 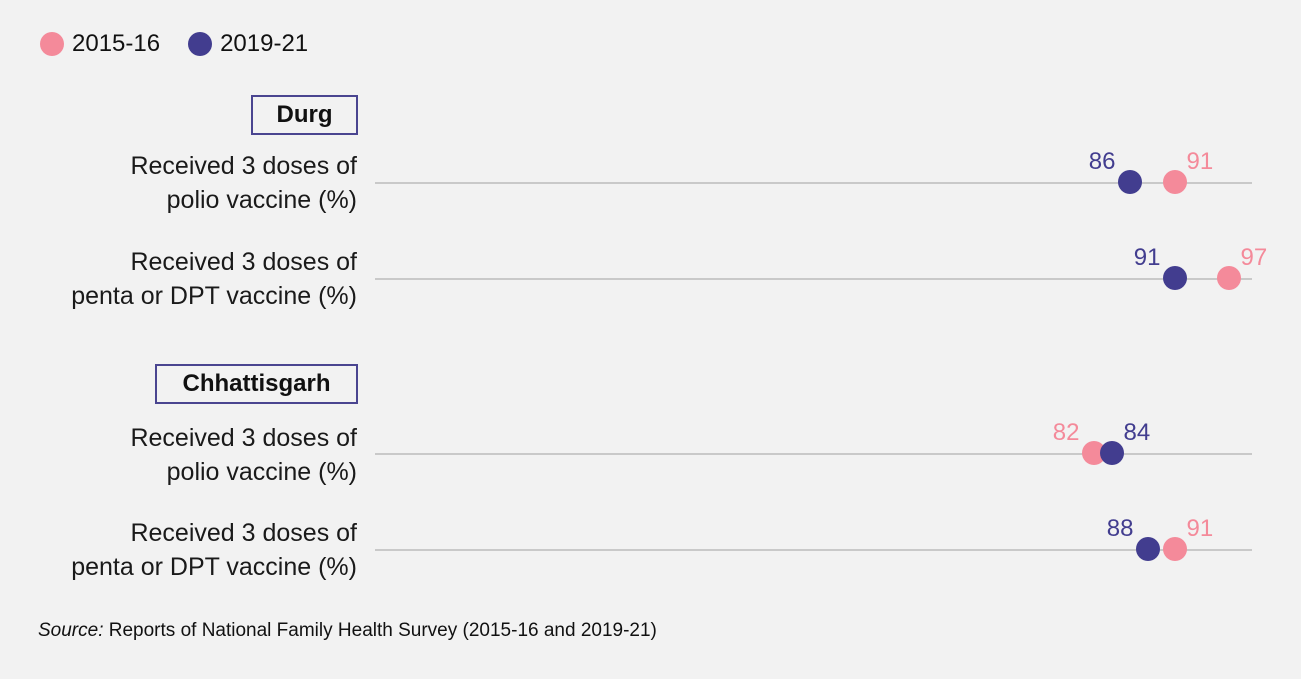 I want to click on row-label-chhattisgarh-polio: Received 3 doses of polio vaccine (%), so click(x=187, y=455).